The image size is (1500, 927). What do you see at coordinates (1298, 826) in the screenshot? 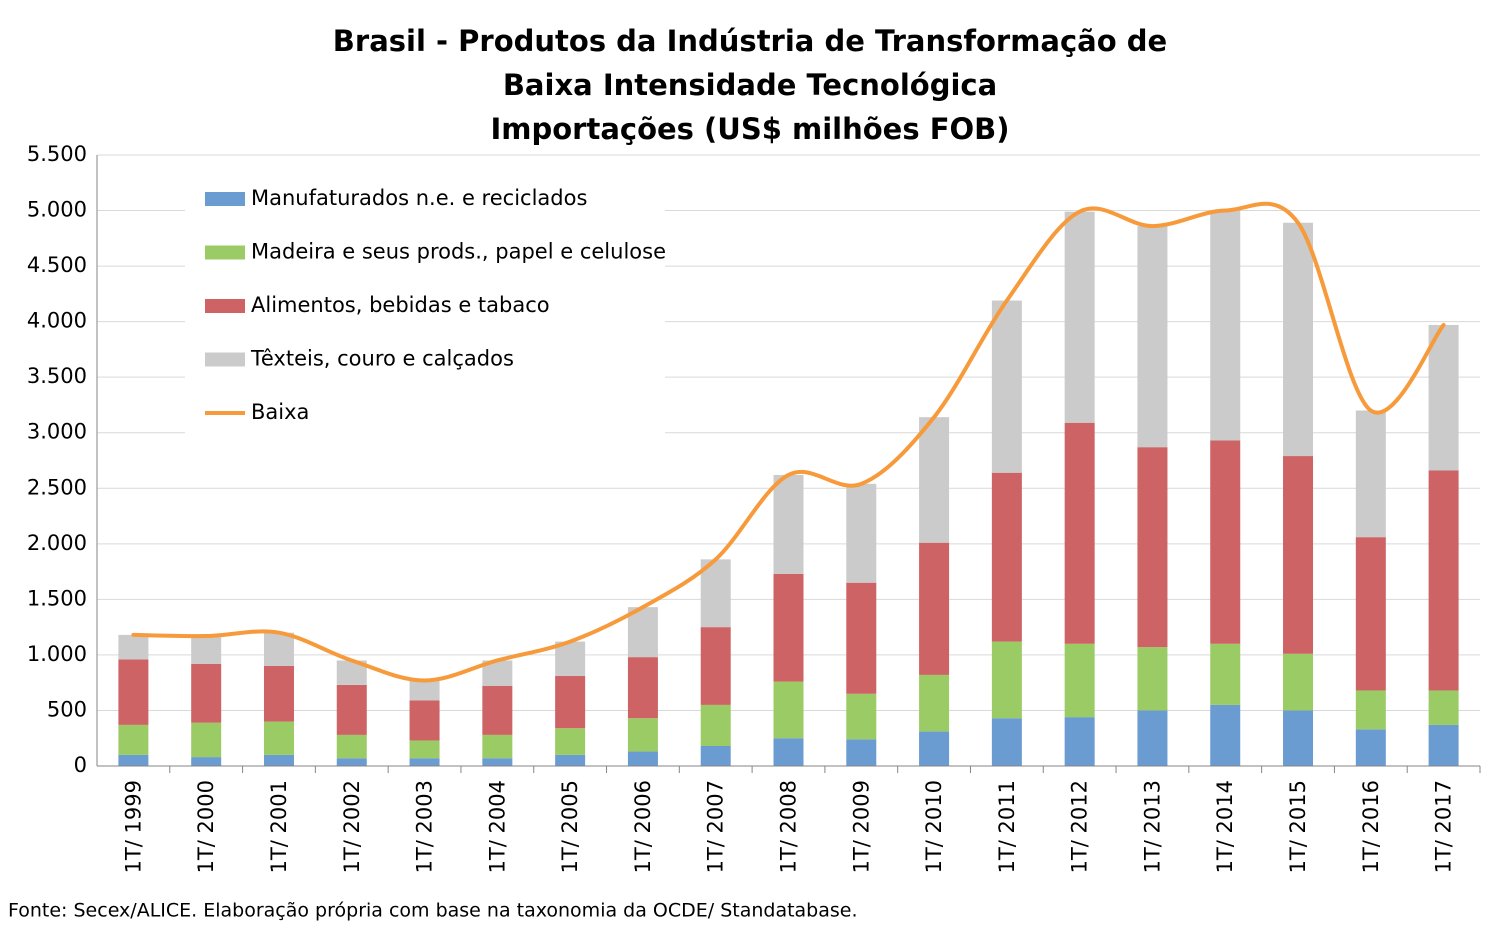
I see `x-tick-label: 1T/ 2015` at bounding box center [1298, 826].